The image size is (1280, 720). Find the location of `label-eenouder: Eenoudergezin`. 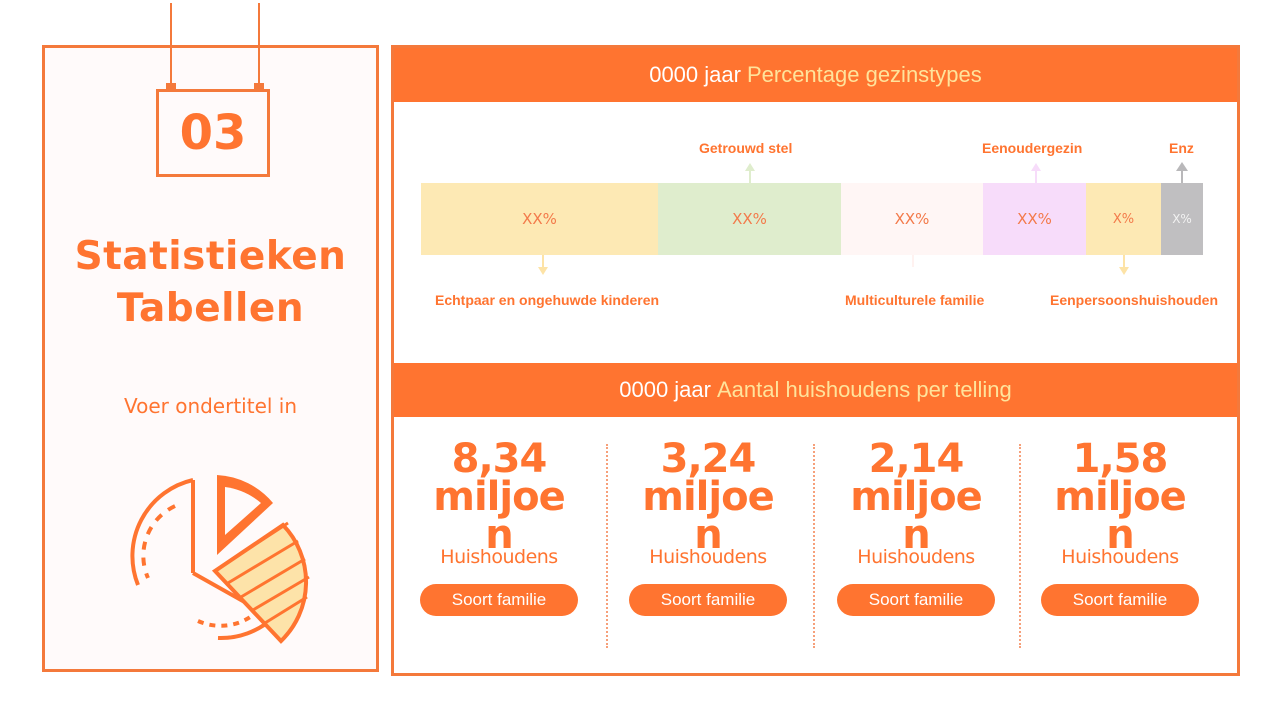

label-eenouder: Eenoudergezin is located at coordinates (1032, 148).